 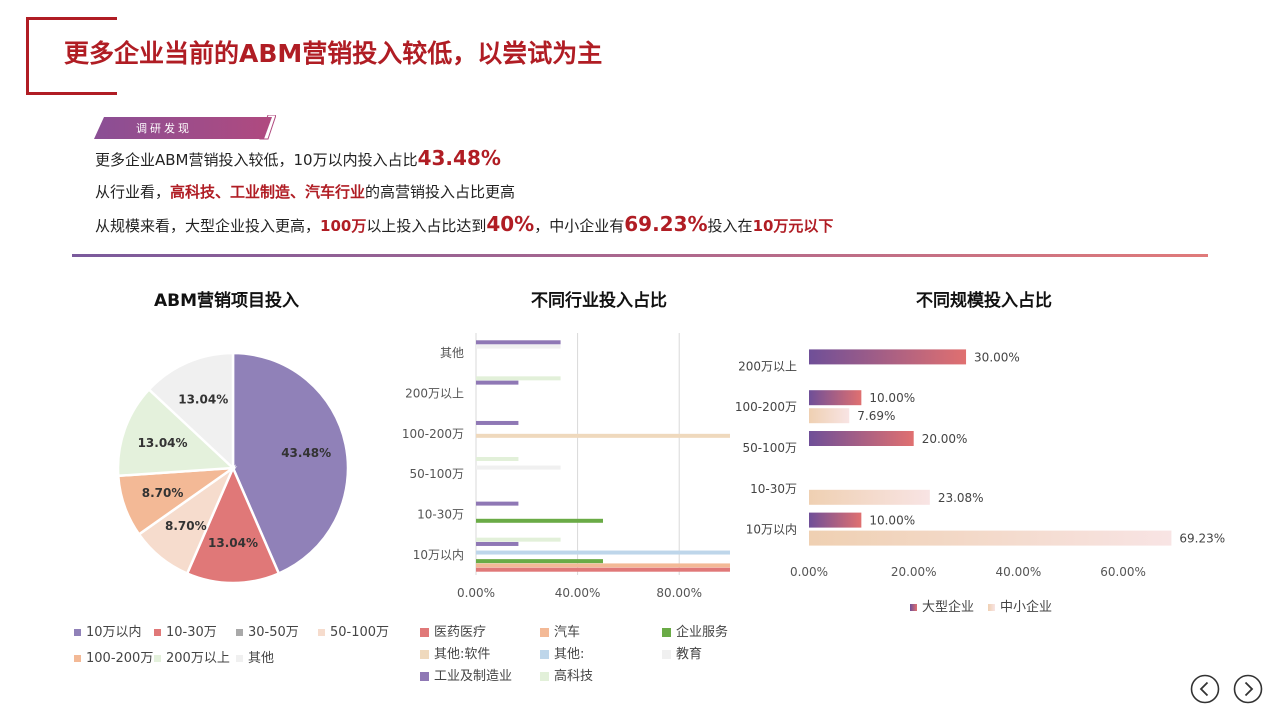 What do you see at coordinates (569, 654) in the screenshot?
I see `legend-label: 其他:` at bounding box center [569, 654].